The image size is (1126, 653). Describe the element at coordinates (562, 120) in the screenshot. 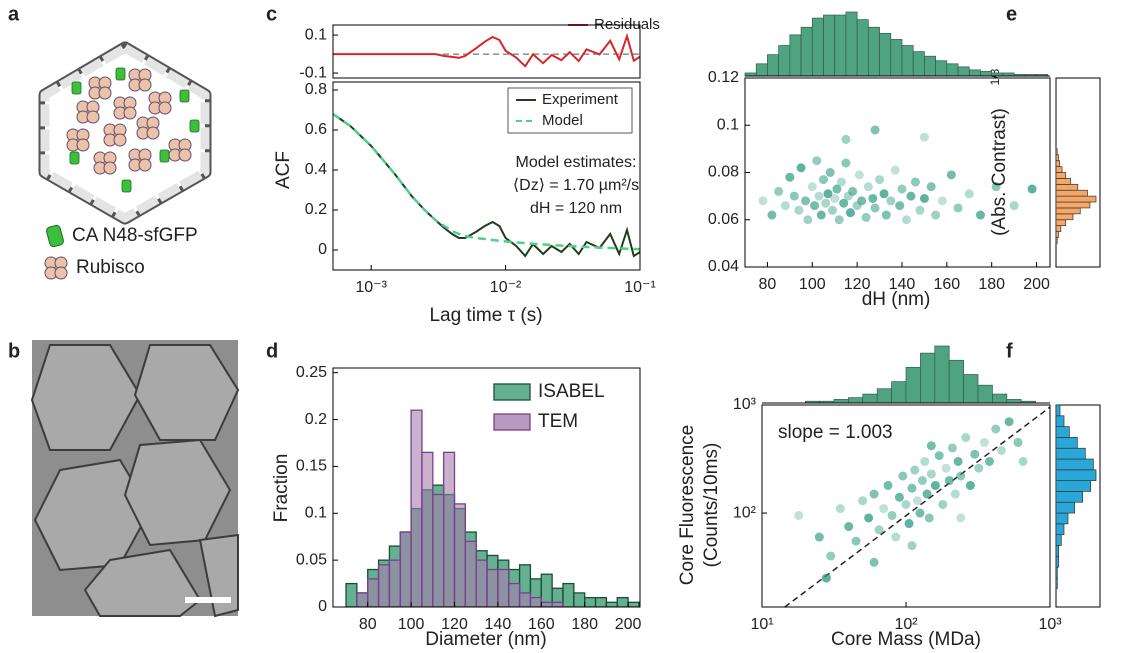

I see `legend-label: Model` at that location.